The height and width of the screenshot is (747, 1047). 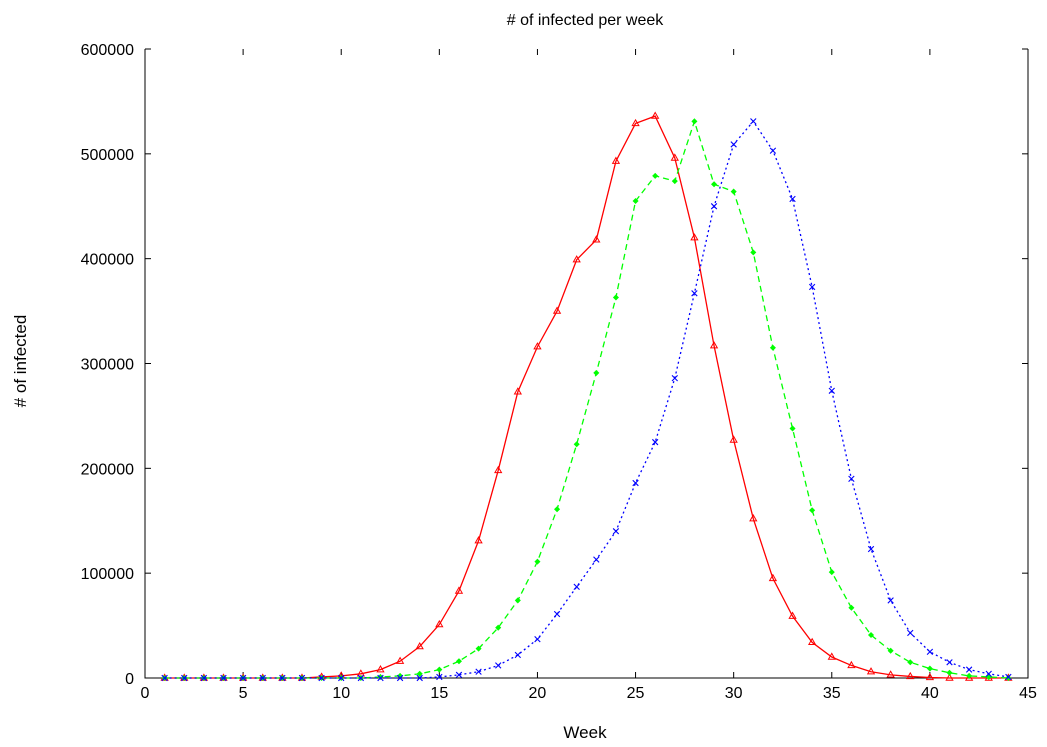 I want to click on chart-title: # of infected per week, so click(x=586, y=20).